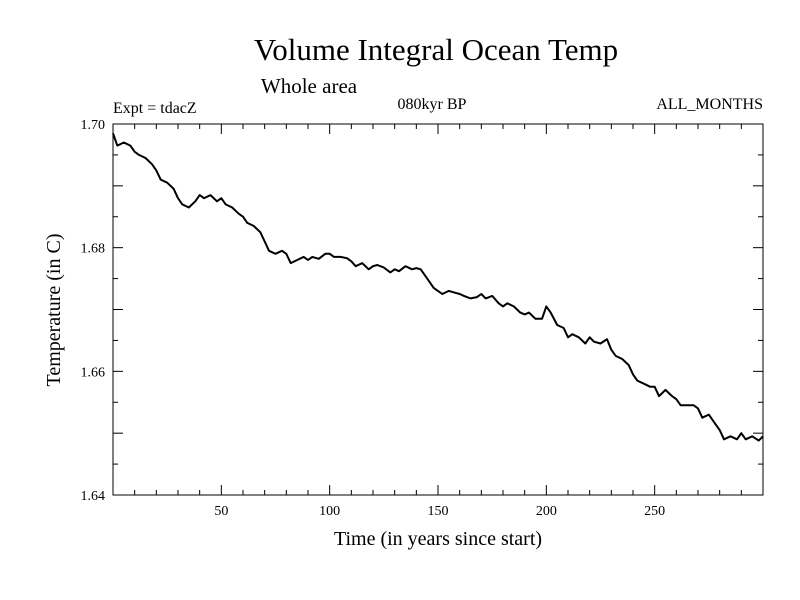 Image resolution: width=800 pixels, height=600 pixels. I want to click on x-axis-label: Time (in years since start), so click(438, 539).